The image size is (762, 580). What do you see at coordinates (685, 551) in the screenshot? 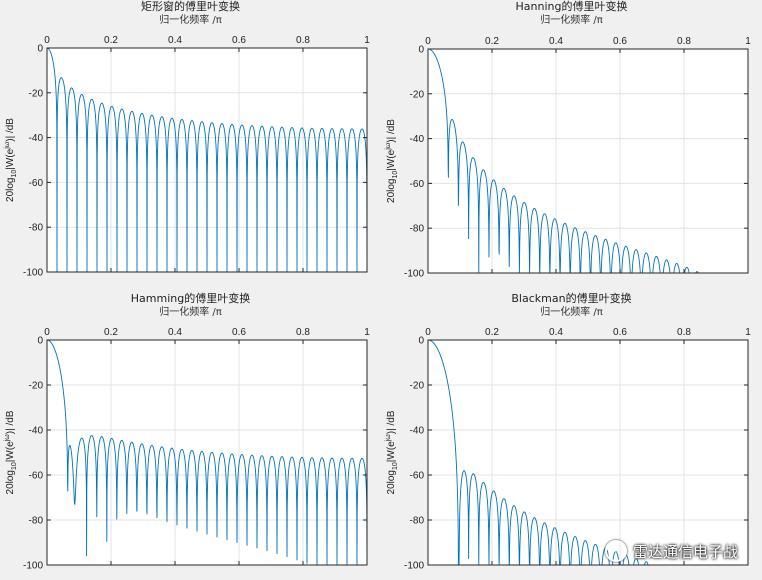
I see `watermark-text: 雷达通信电子战` at bounding box center [685, 551].